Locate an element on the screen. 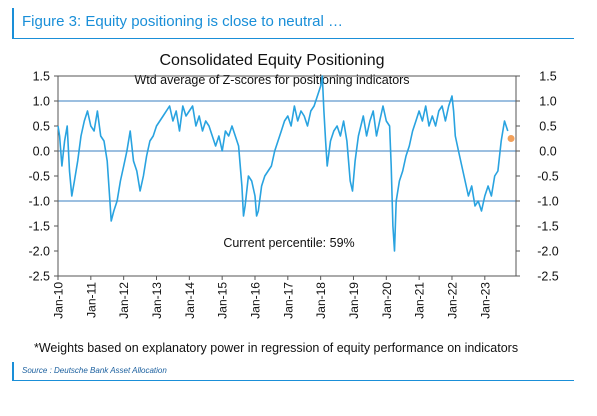 This screenshot has width=597, height=416. source-note: Source : Deutsche Bank Asset Allocation is located at coordinates (94, 370).